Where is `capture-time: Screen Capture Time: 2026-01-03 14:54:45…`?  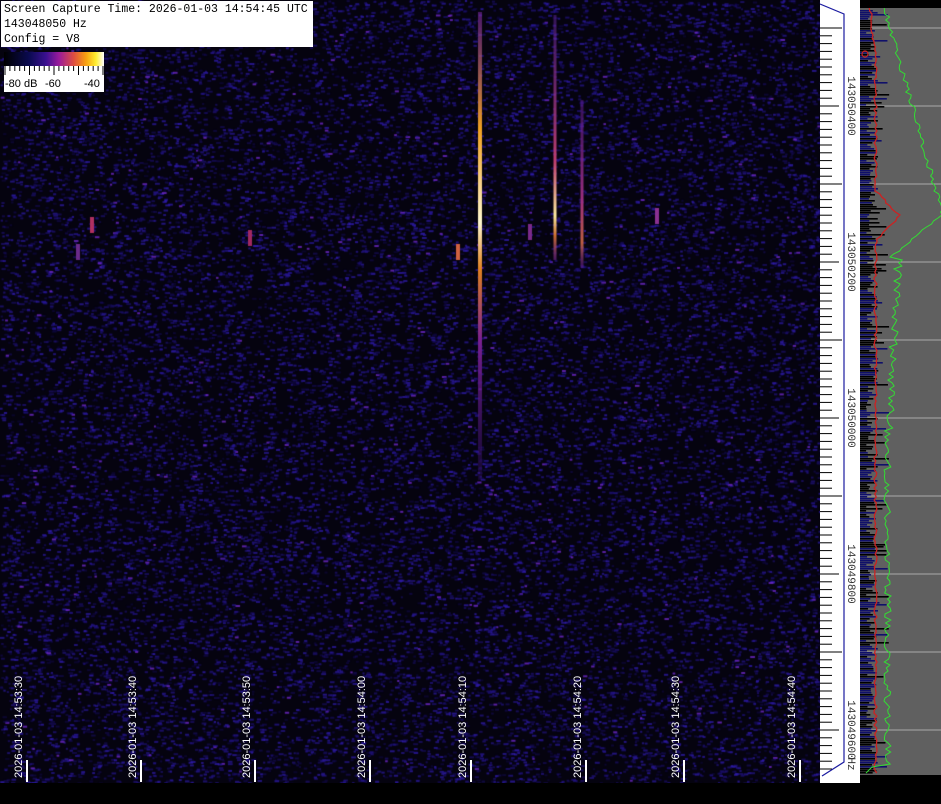 capture-time: Screen Capture Time: 2026-01-03 14:54:45… is located at coordinates (156, 9).